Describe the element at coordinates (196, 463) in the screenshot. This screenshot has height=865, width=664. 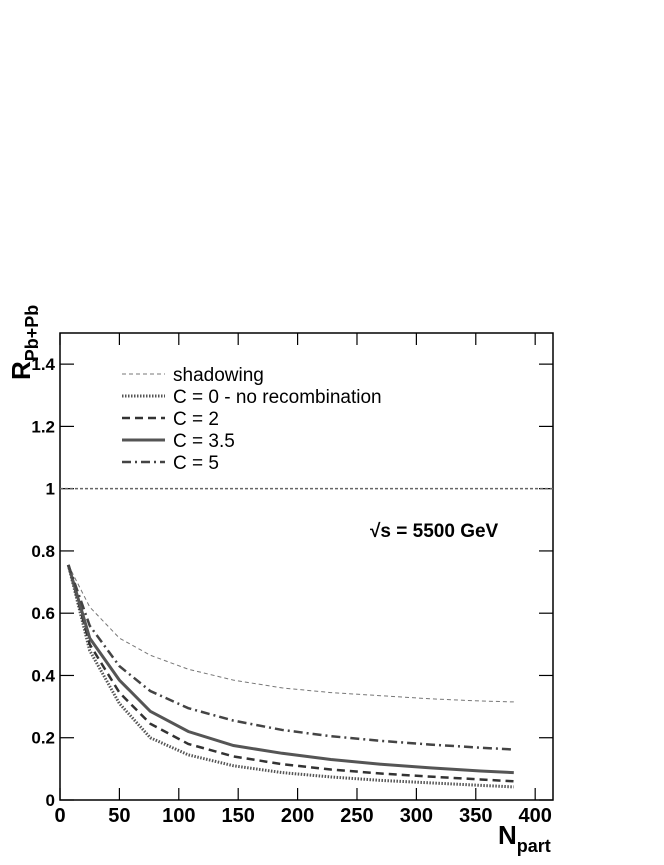
I see `legend-label: C = 5` at that location.